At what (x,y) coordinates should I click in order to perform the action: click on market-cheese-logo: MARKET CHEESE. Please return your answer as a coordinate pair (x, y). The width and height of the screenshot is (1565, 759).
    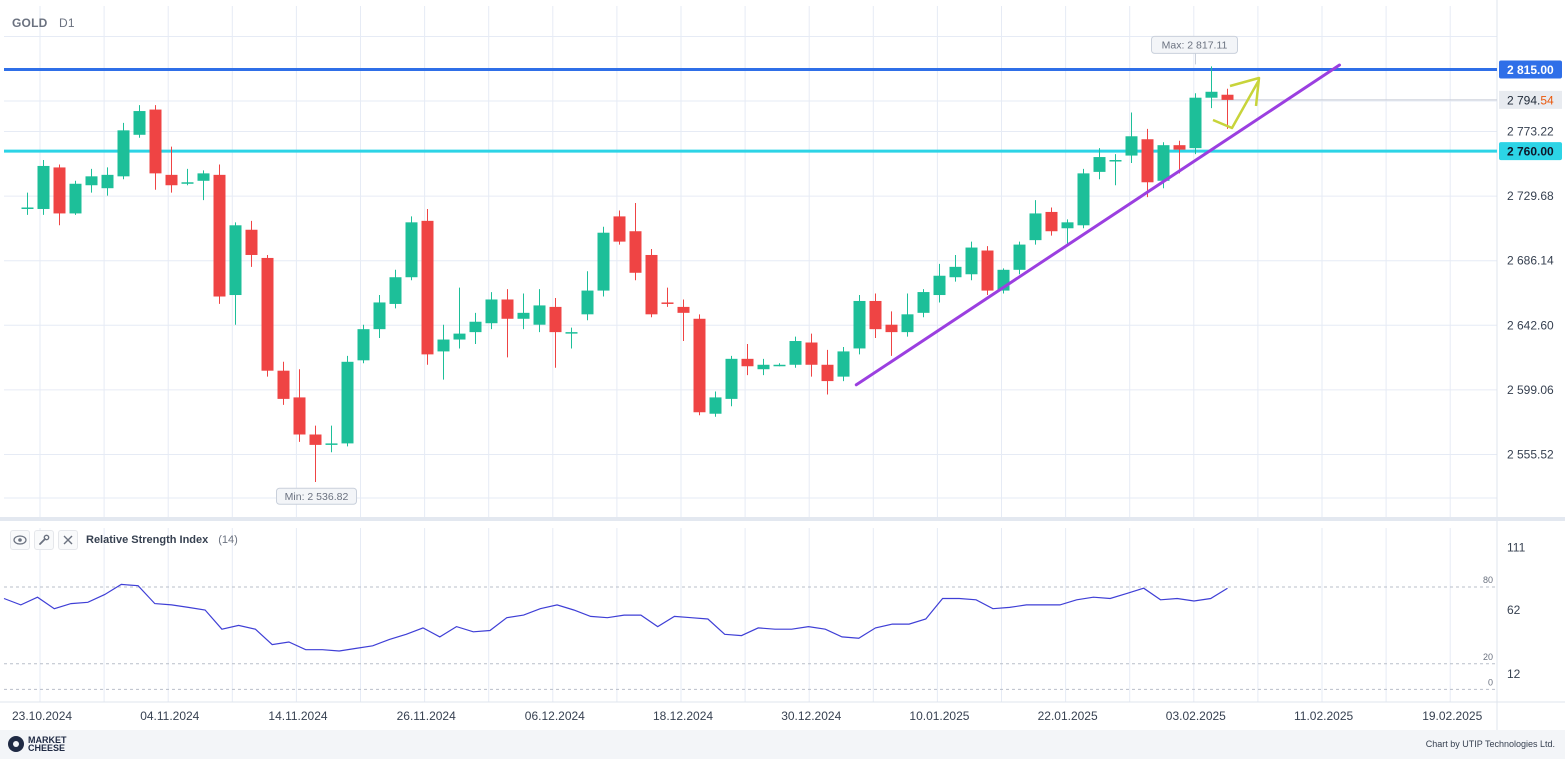
    Looking at the image, I should click on (44, 744).